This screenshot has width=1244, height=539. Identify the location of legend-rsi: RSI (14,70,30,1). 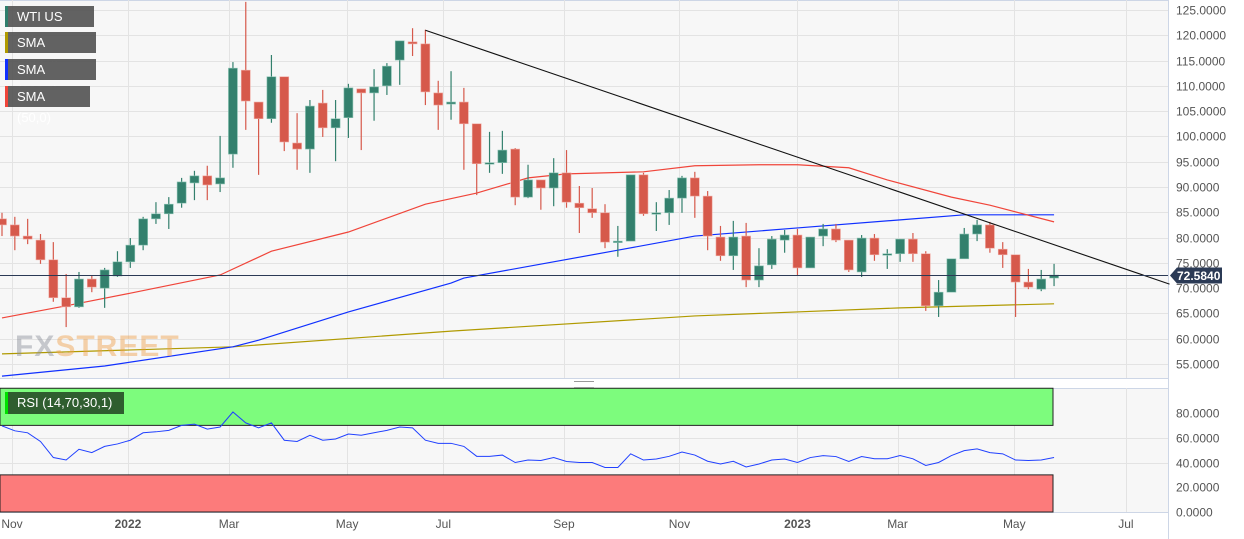
(65, 403).